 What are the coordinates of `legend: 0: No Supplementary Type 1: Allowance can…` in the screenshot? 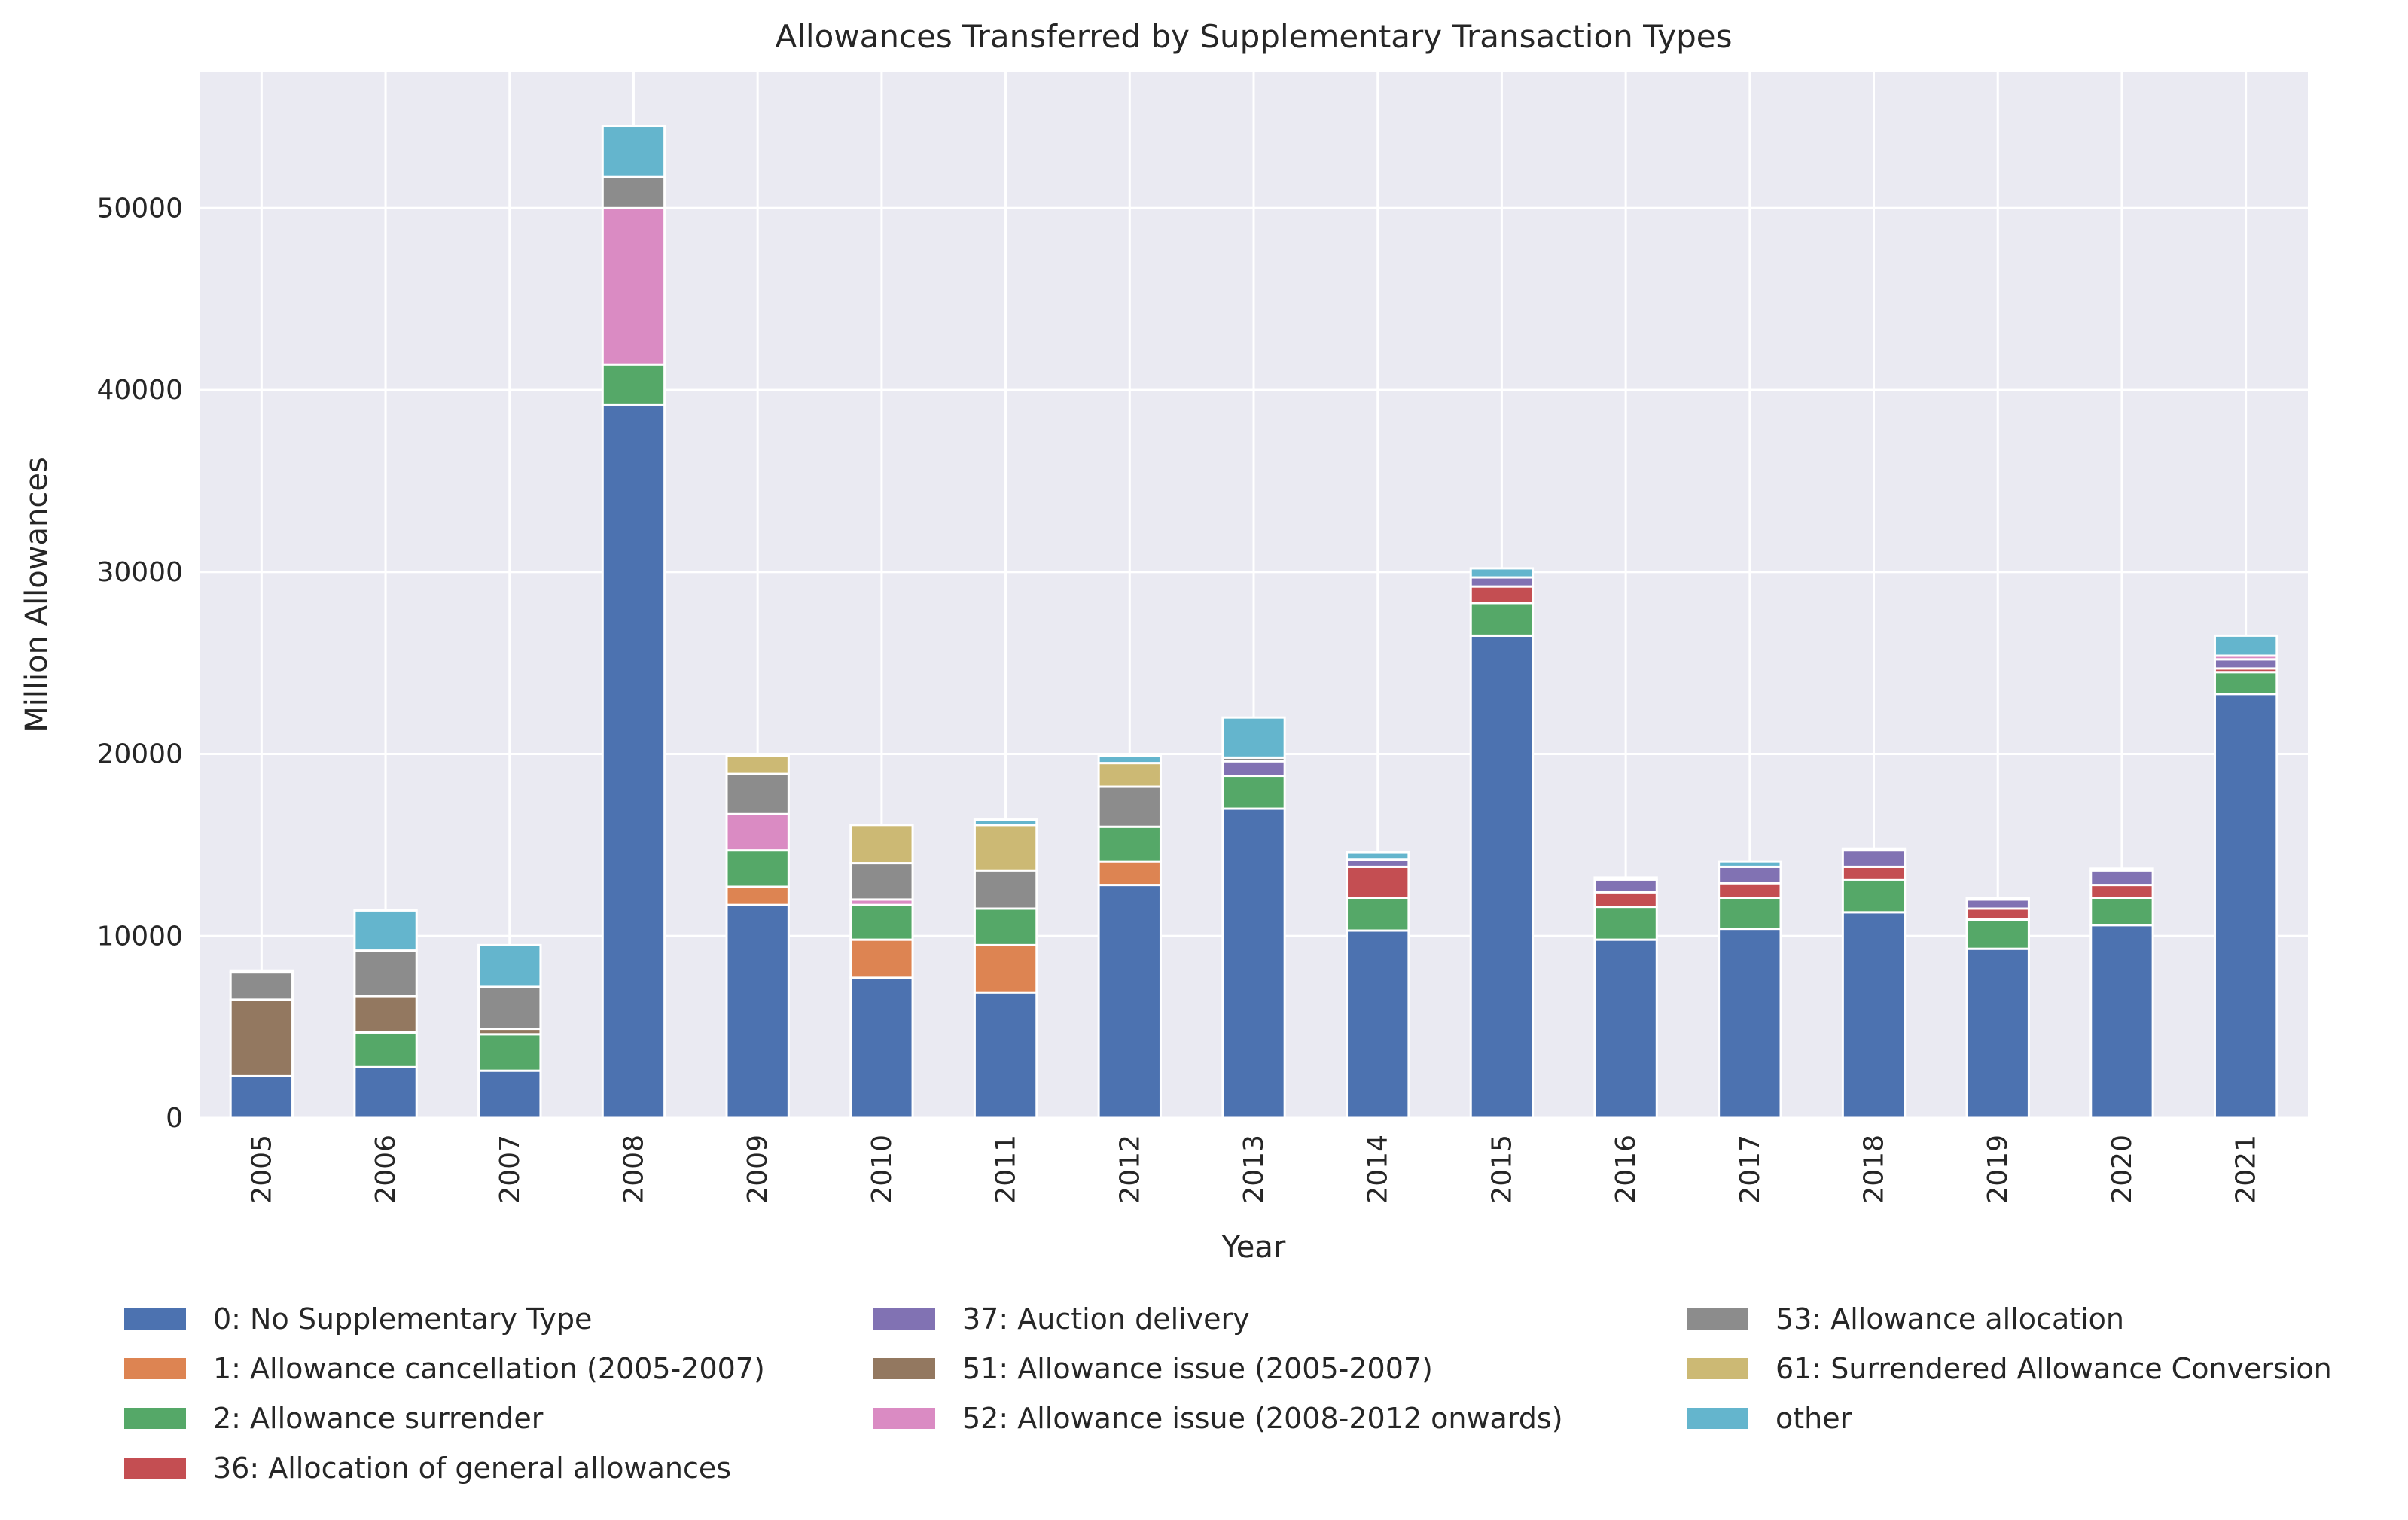 It's located at (1228, 1393).